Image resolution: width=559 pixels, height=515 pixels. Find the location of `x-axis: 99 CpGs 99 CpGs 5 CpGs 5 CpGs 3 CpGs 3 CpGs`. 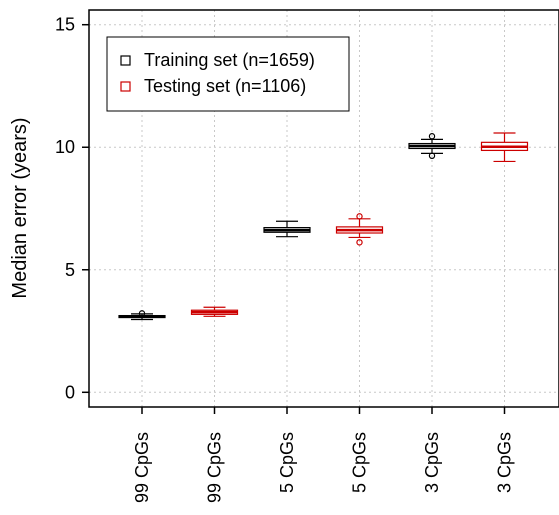

x-axis: 99 CpGs 99 CpGs 5 CpGs 5 CpGs 3 CpGs 3 CpGs is located at coordinates (323, 455).